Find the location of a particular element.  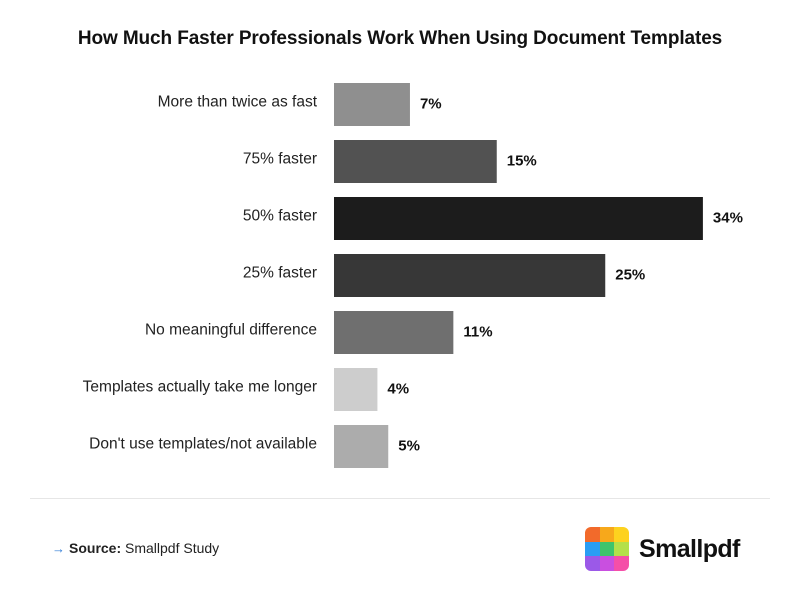

divider is located at coordinates (400, 498).